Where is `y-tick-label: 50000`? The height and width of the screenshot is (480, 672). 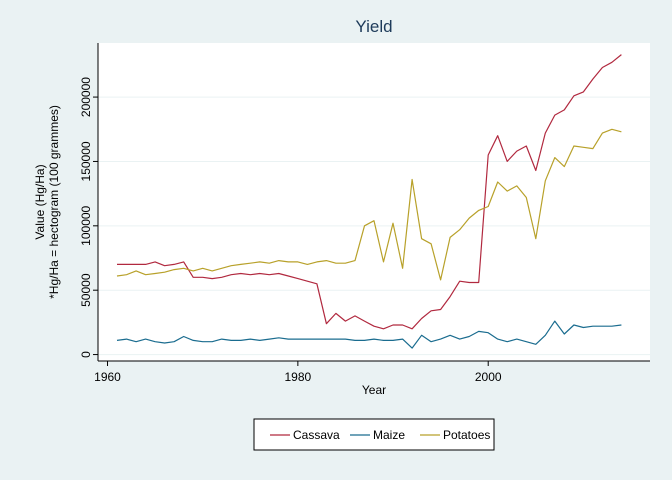
y-tick-label: 50000 is located at coordinates (86, 290).